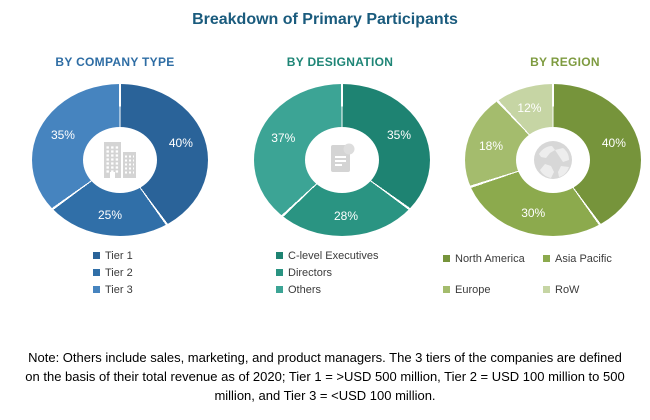 This screenshot has width=650, height=420. I want to click on legend-item: RoW, so click(577, 289).